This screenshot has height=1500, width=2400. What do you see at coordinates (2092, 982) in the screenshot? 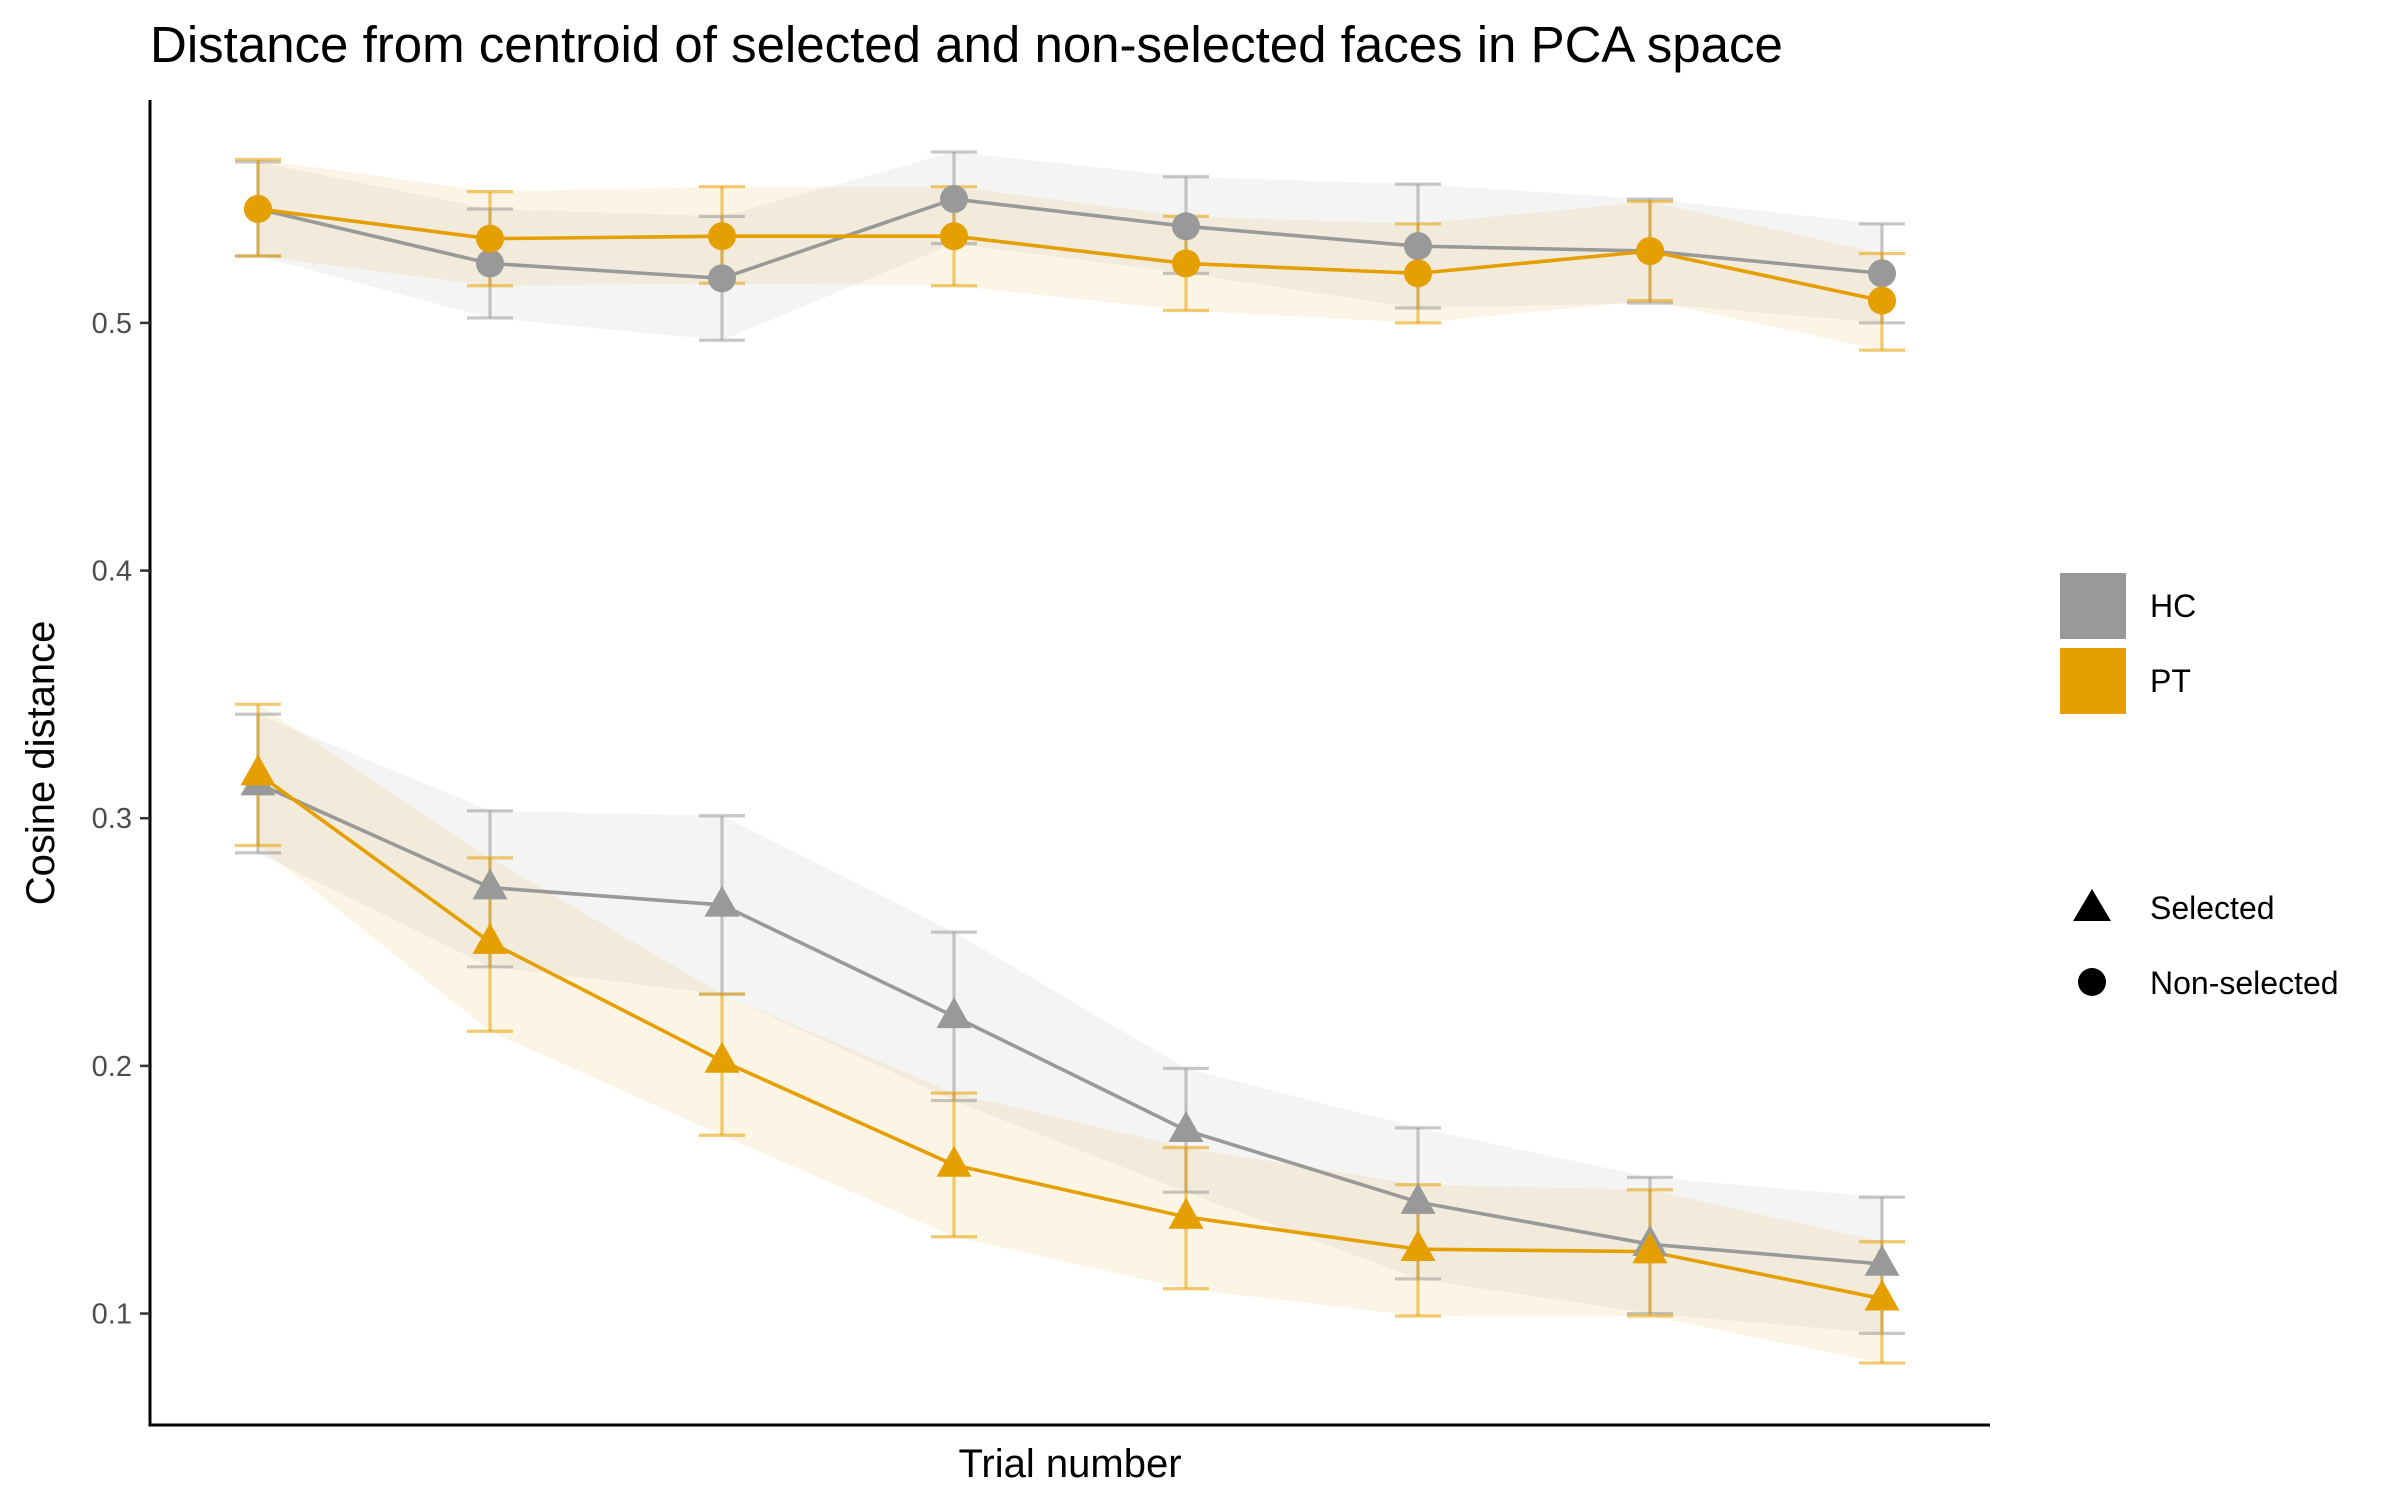
I see `legend-circle-icon` at bounding box center [2092, 982].